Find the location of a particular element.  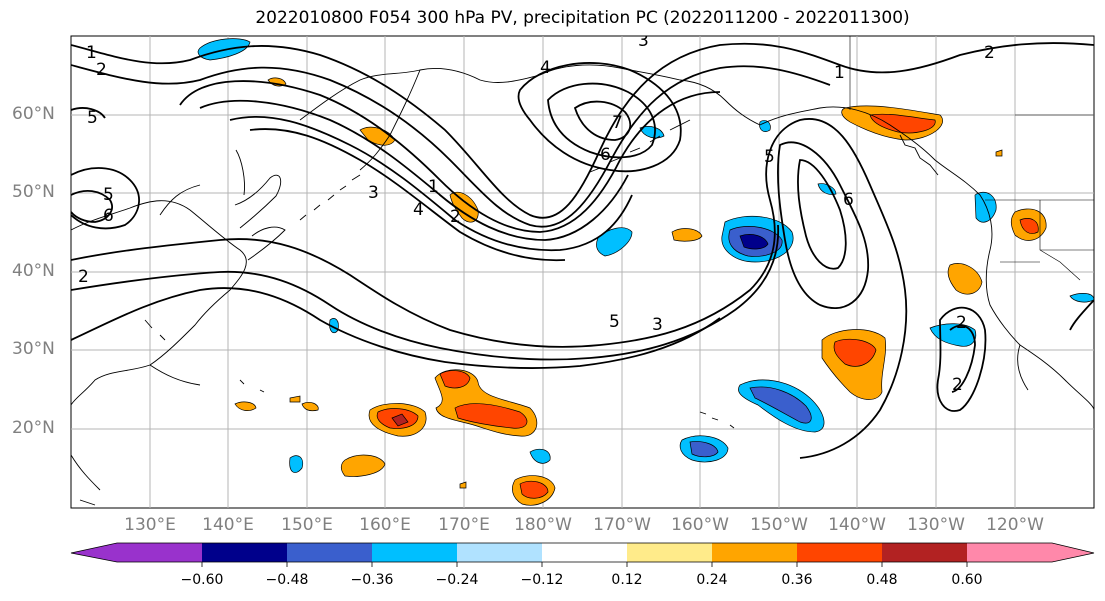

lon-label-150w: 150°W is located at coordinates (779, 525).